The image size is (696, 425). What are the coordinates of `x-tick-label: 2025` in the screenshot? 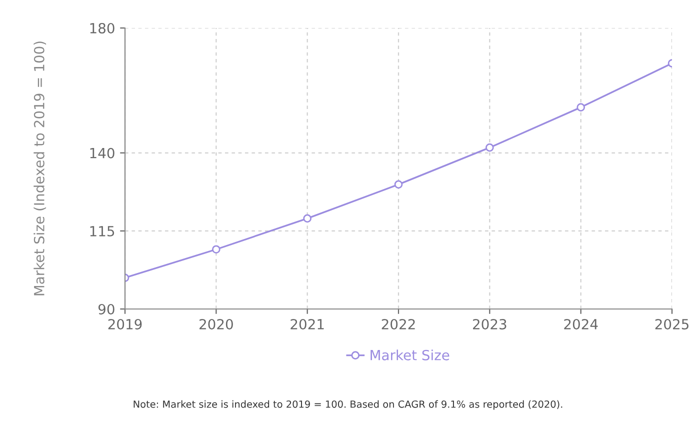 It's located at (671, 324).